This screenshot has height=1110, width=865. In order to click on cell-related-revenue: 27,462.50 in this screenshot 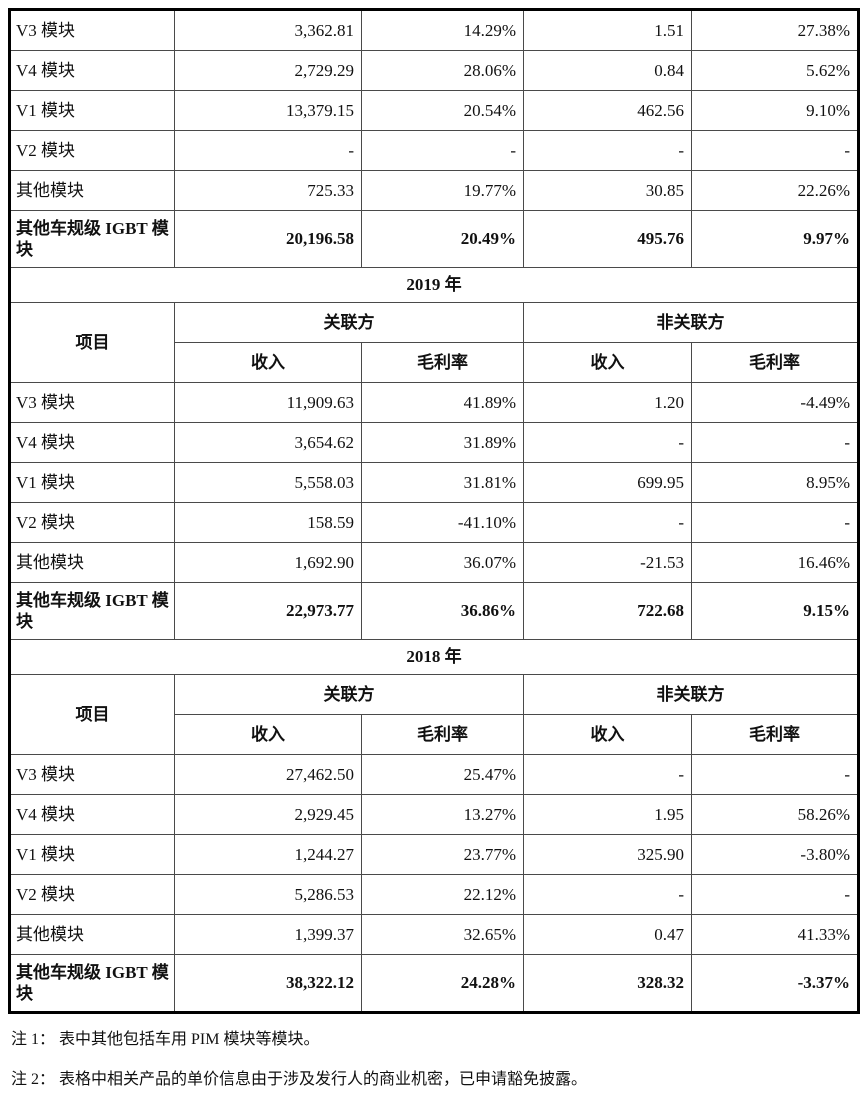, I will do `click(268, 774)`.